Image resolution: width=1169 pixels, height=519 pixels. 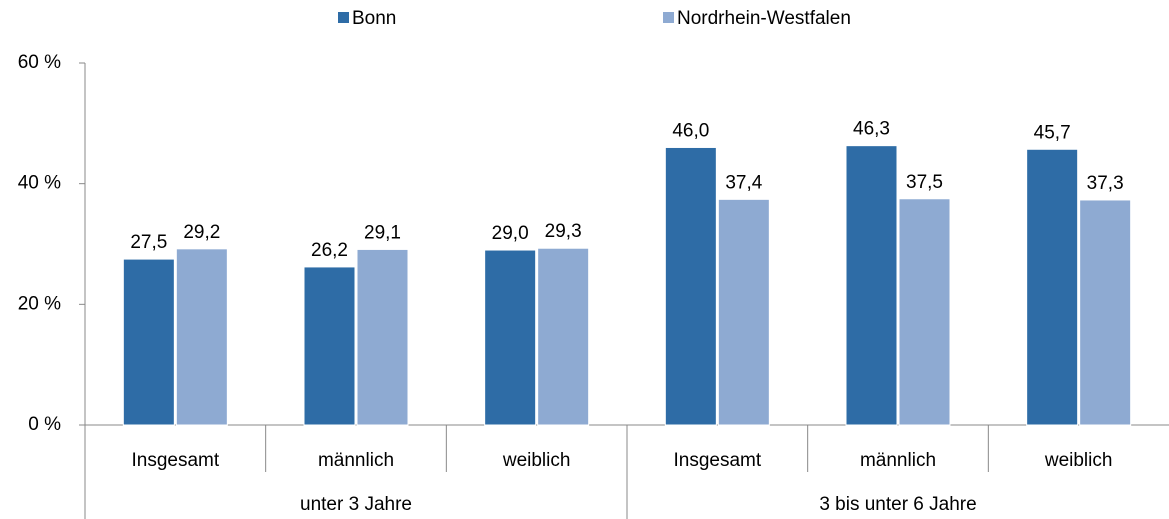 I want to click on data-label: 26,2, so click(x=329, y=250).